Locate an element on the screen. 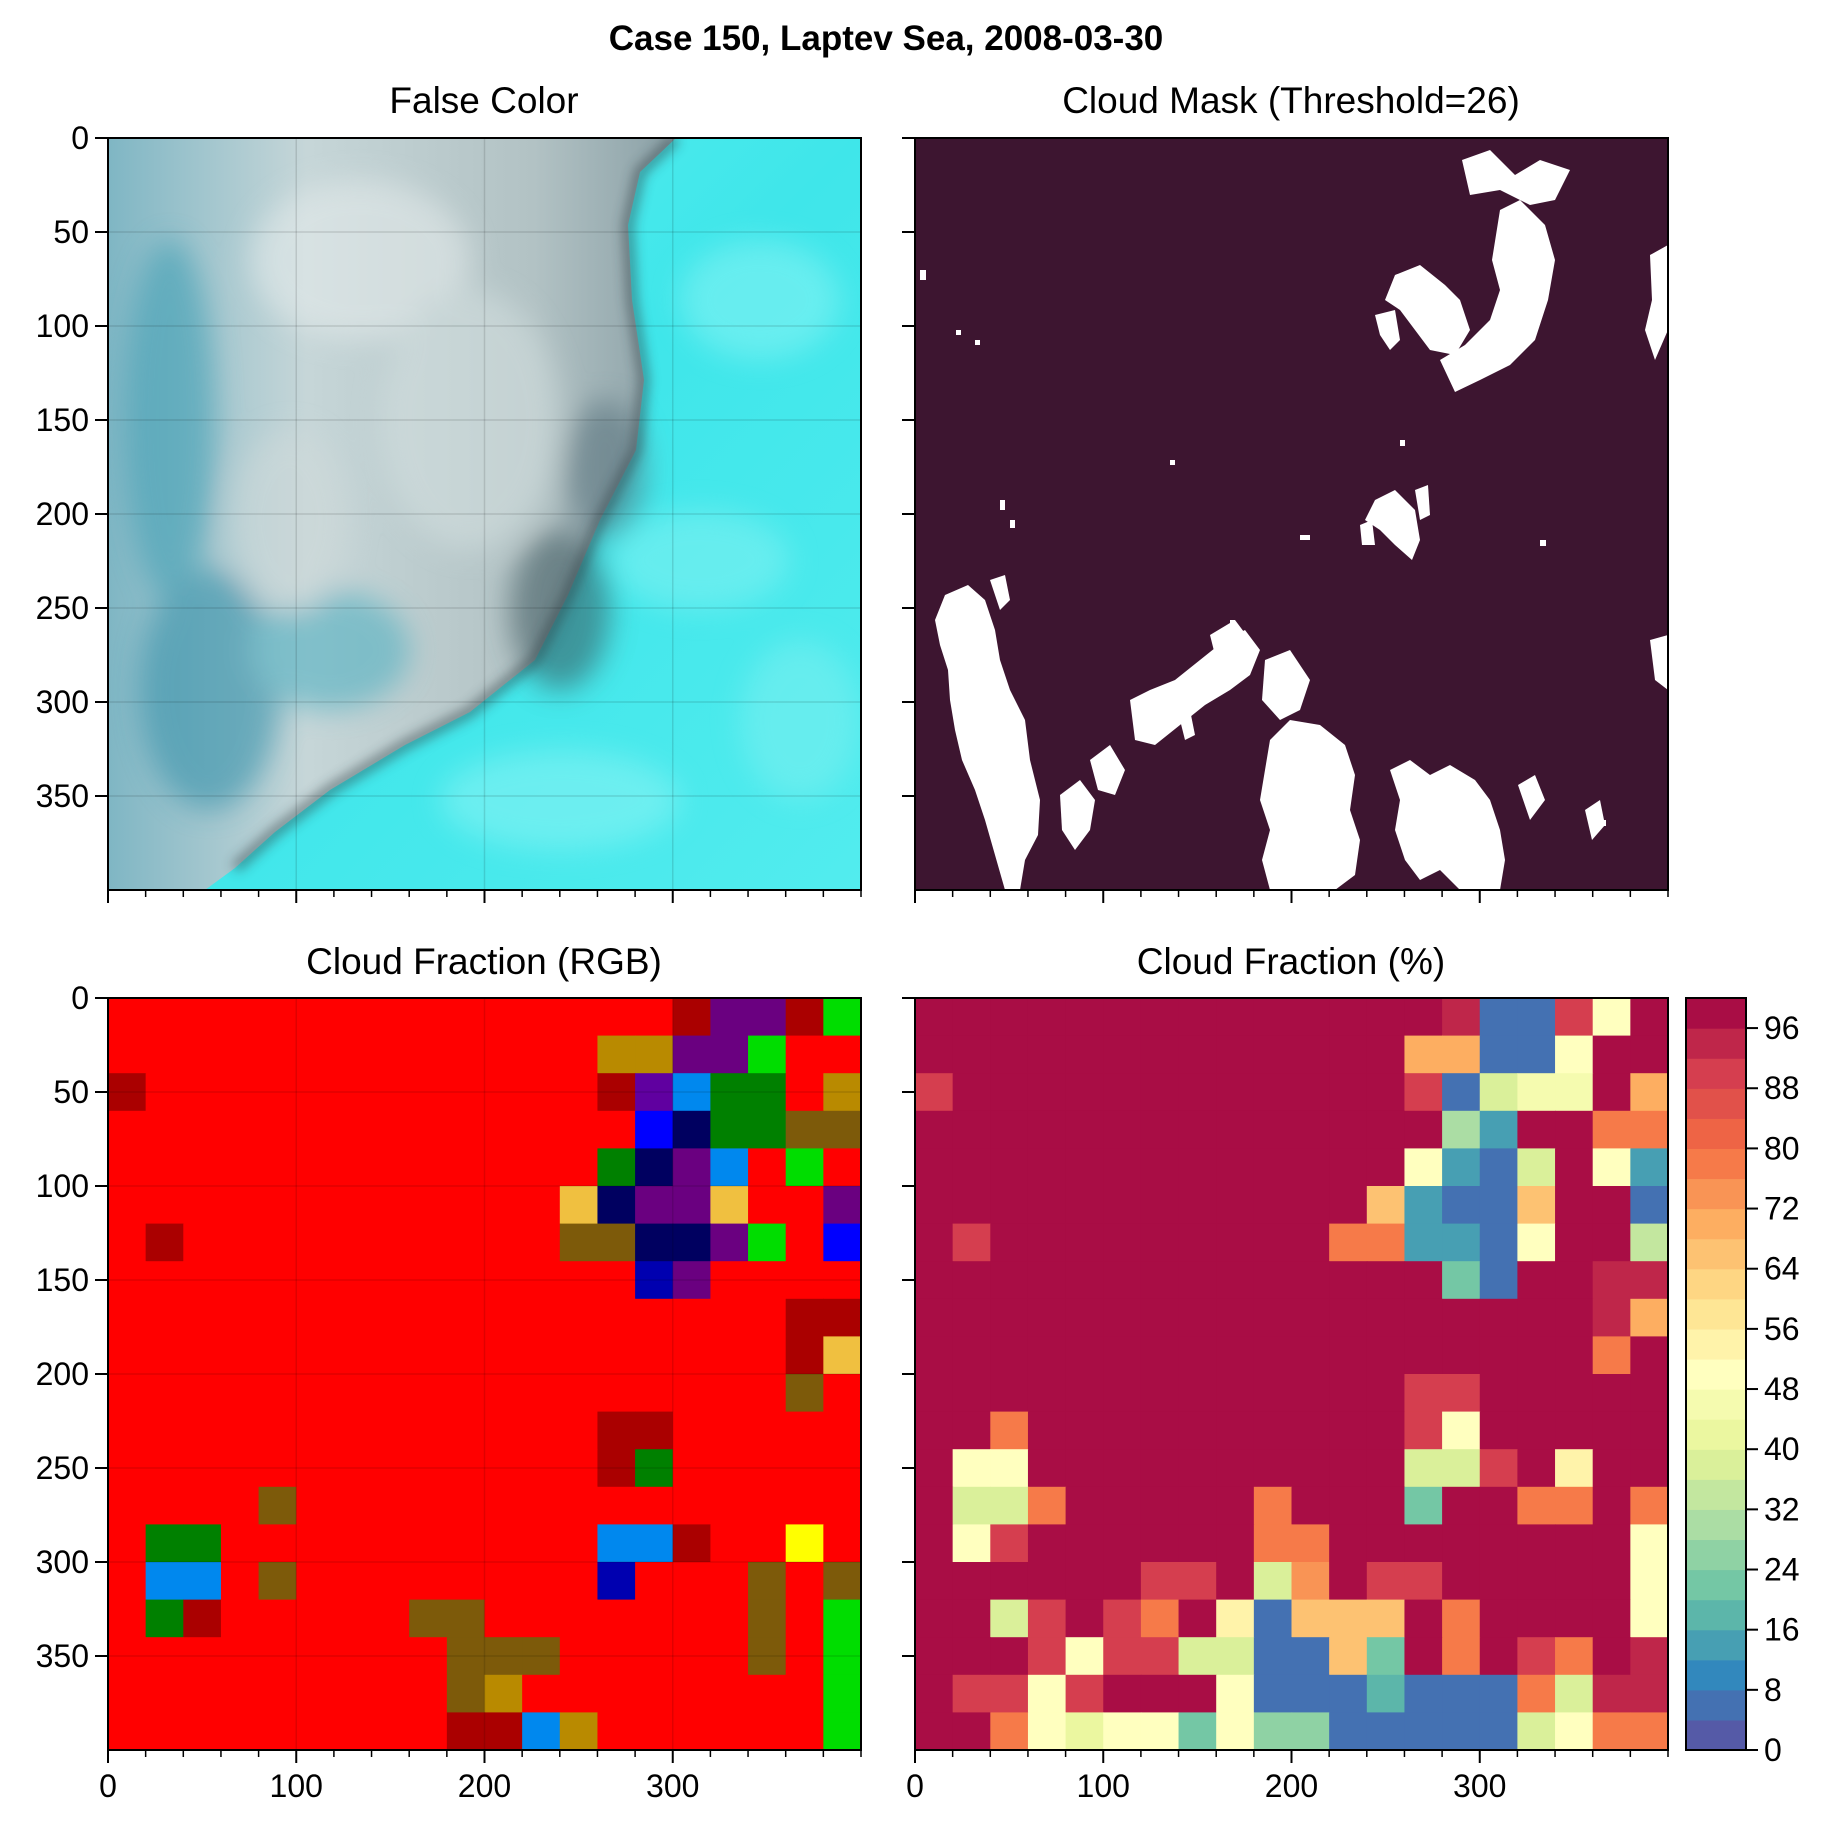 The height and width of the screenshot is (1823, 1825). colorbar-tick-label: 8 is located at coordinates (1773, 1690).